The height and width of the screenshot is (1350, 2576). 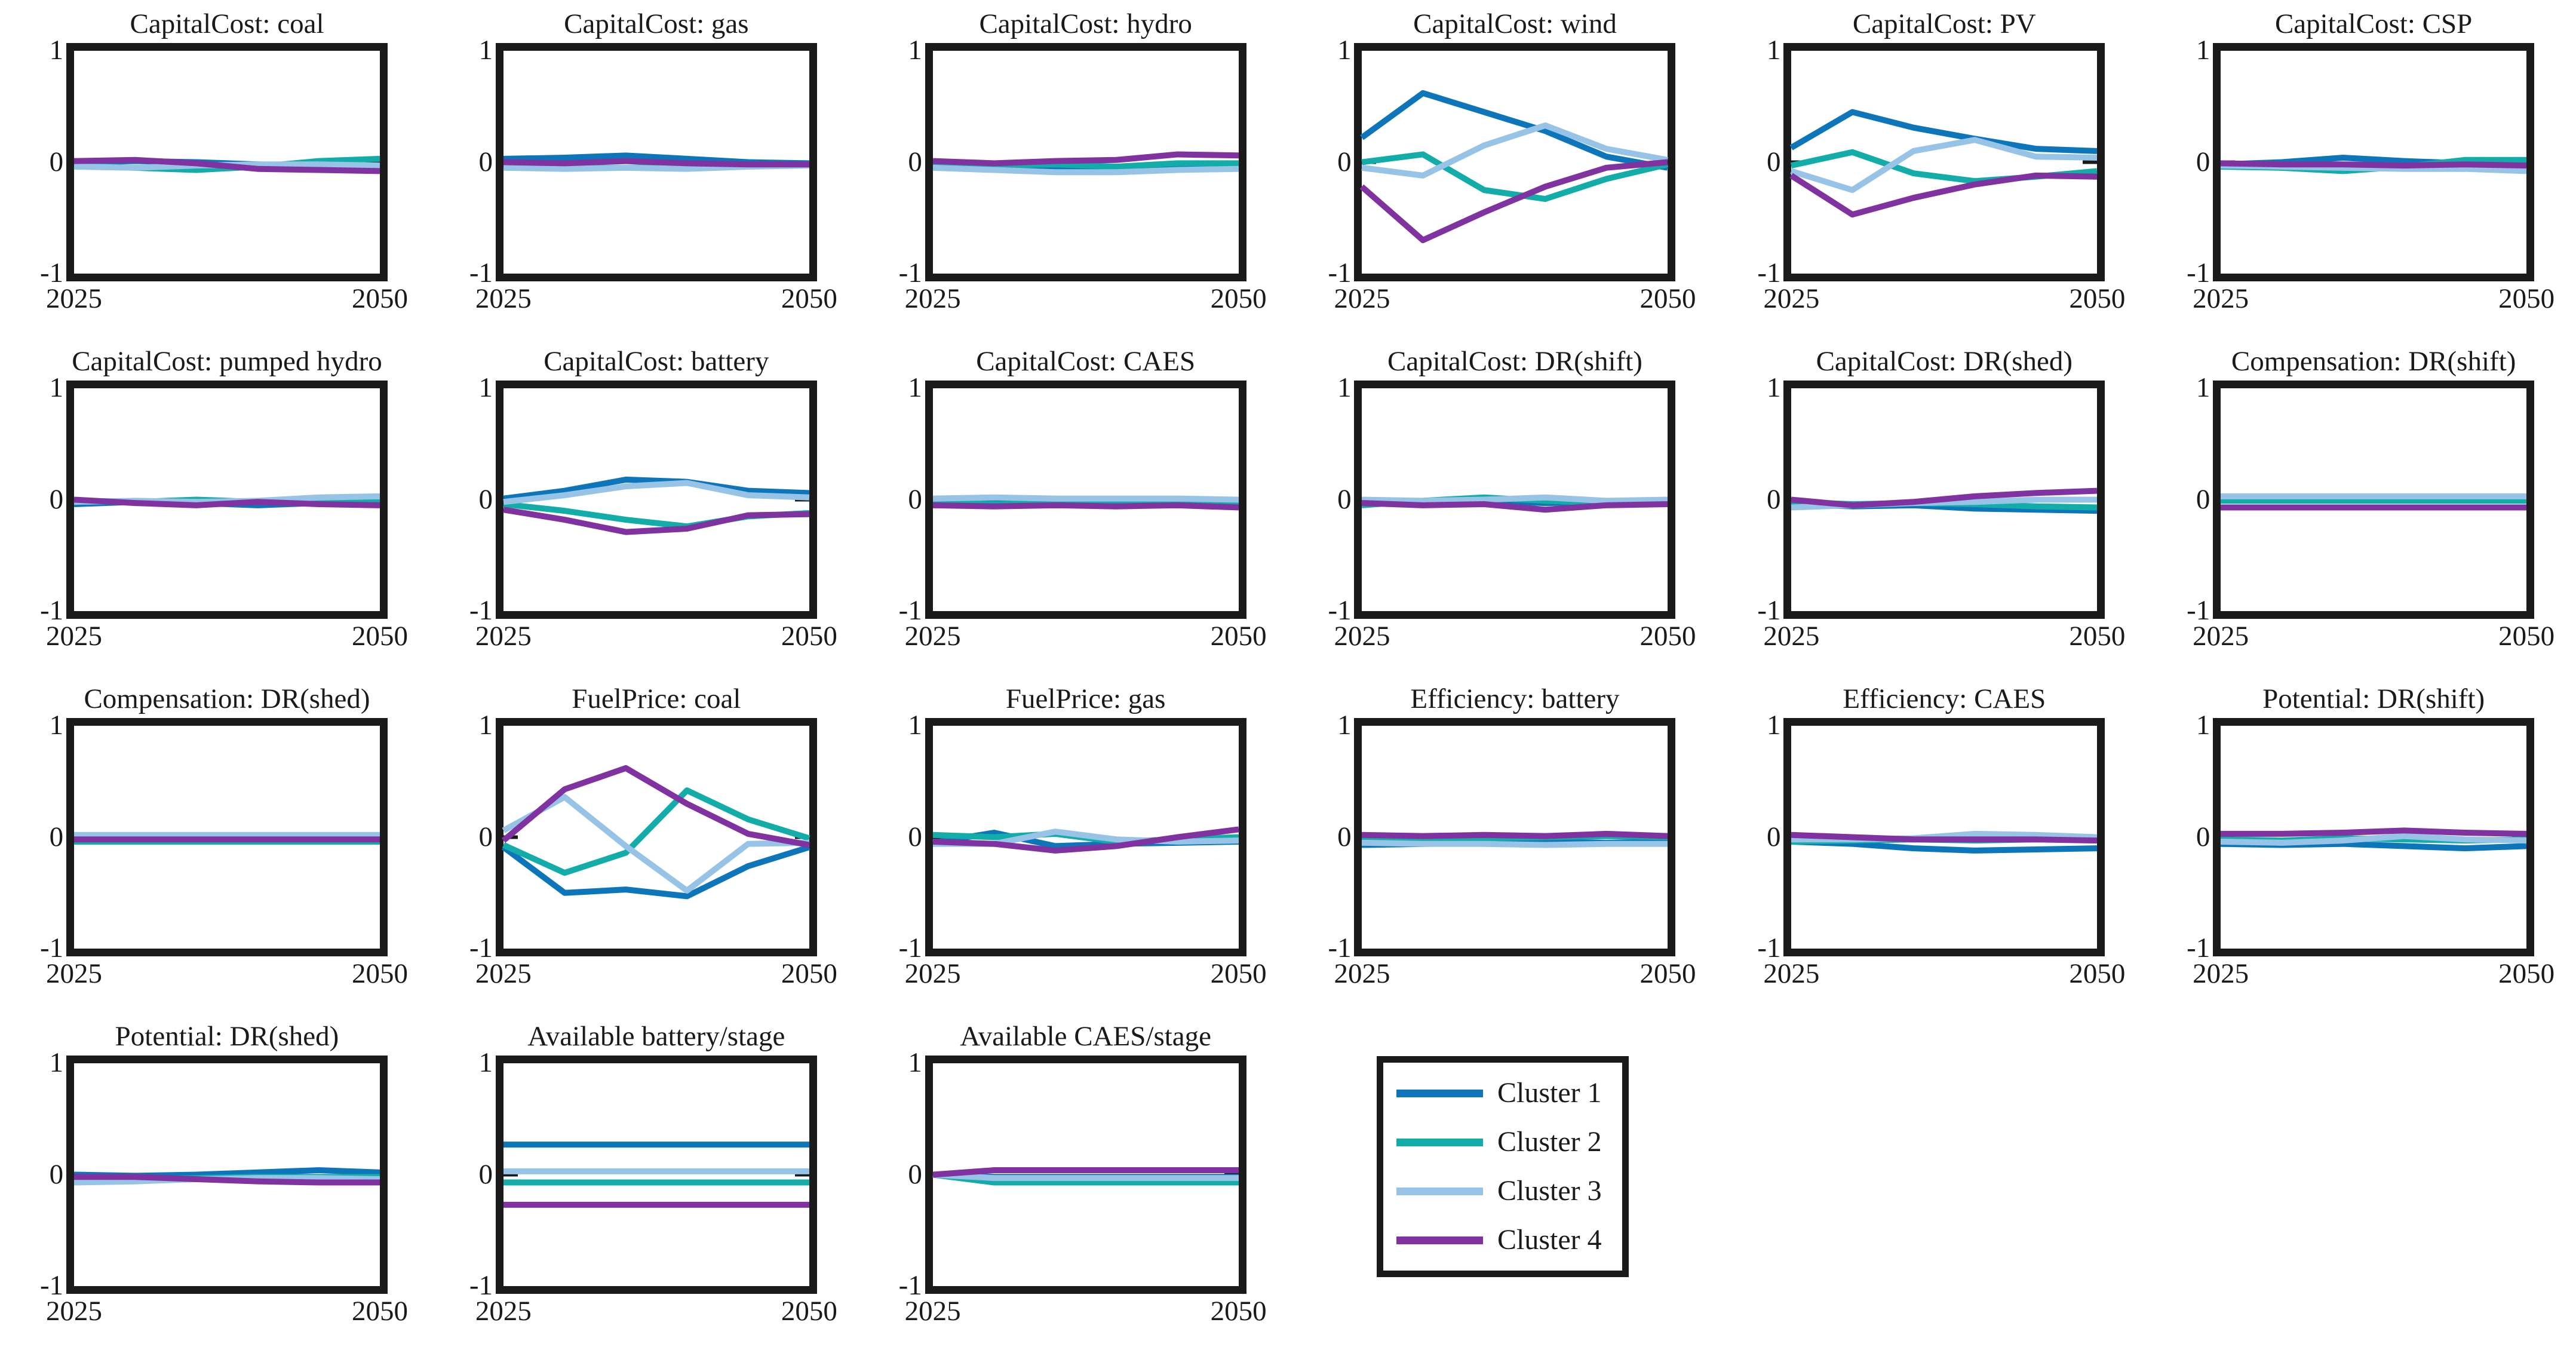 I want to click on subplot-capitalcost-pumped-hydro: CapitalCost: pumped hydro 1 0 -1 2025 2050, so click(x=214, y=506).